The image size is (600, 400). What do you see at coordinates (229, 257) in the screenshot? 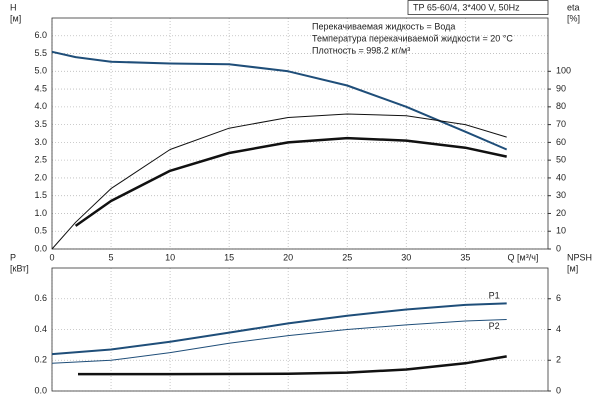
I see `x-tick-label: 15` at bounding box center [229, 257].